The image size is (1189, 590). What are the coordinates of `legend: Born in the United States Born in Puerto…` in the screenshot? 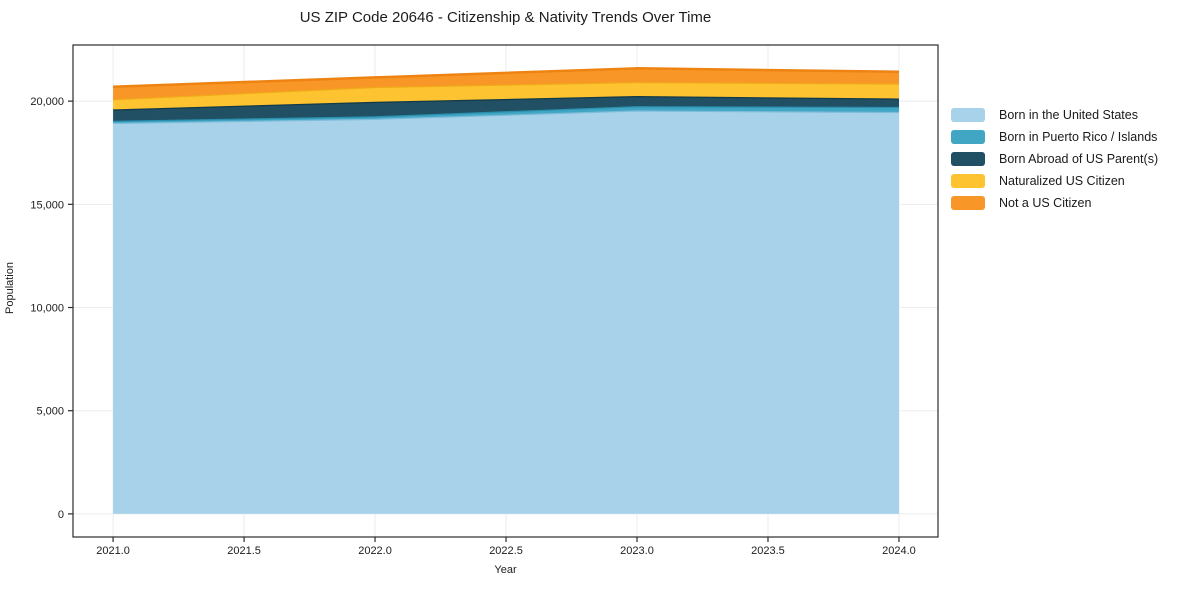 It's located at (1054, 159).